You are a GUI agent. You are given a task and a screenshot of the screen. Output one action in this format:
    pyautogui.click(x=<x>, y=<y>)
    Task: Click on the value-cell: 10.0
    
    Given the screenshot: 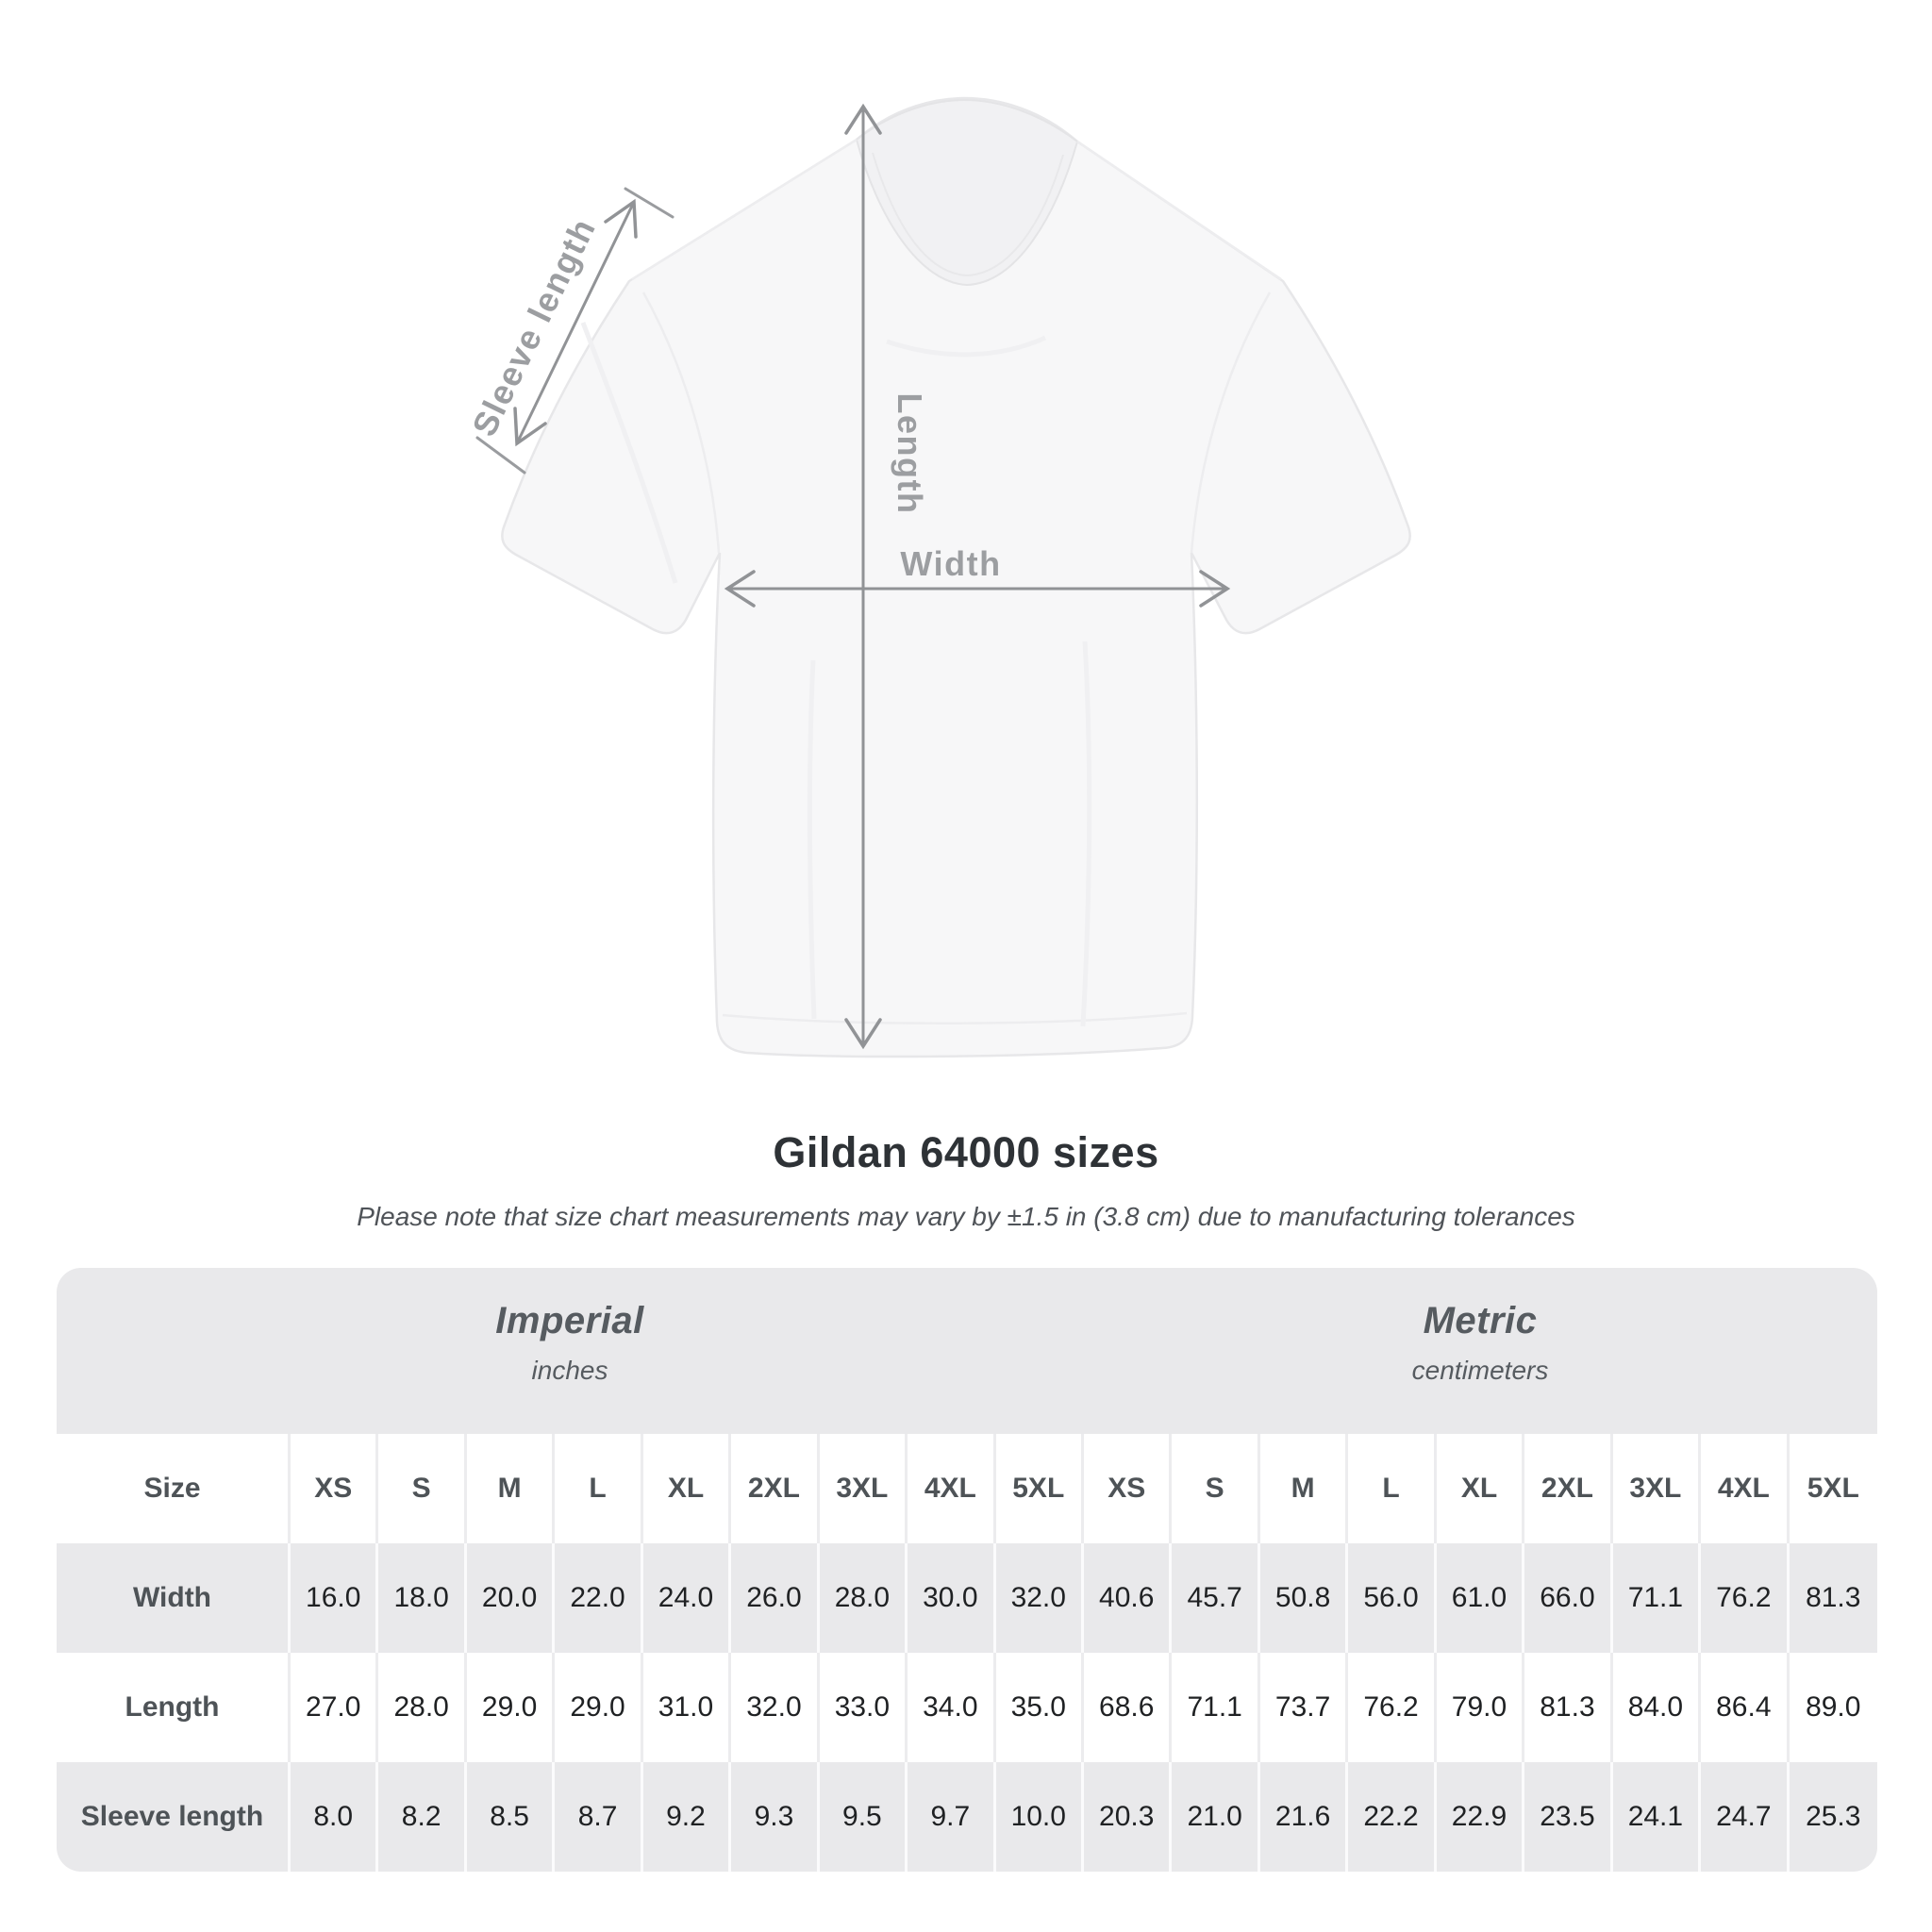 What is the action you would take?
    pyautogui.click(x=1039, y=1817)
    